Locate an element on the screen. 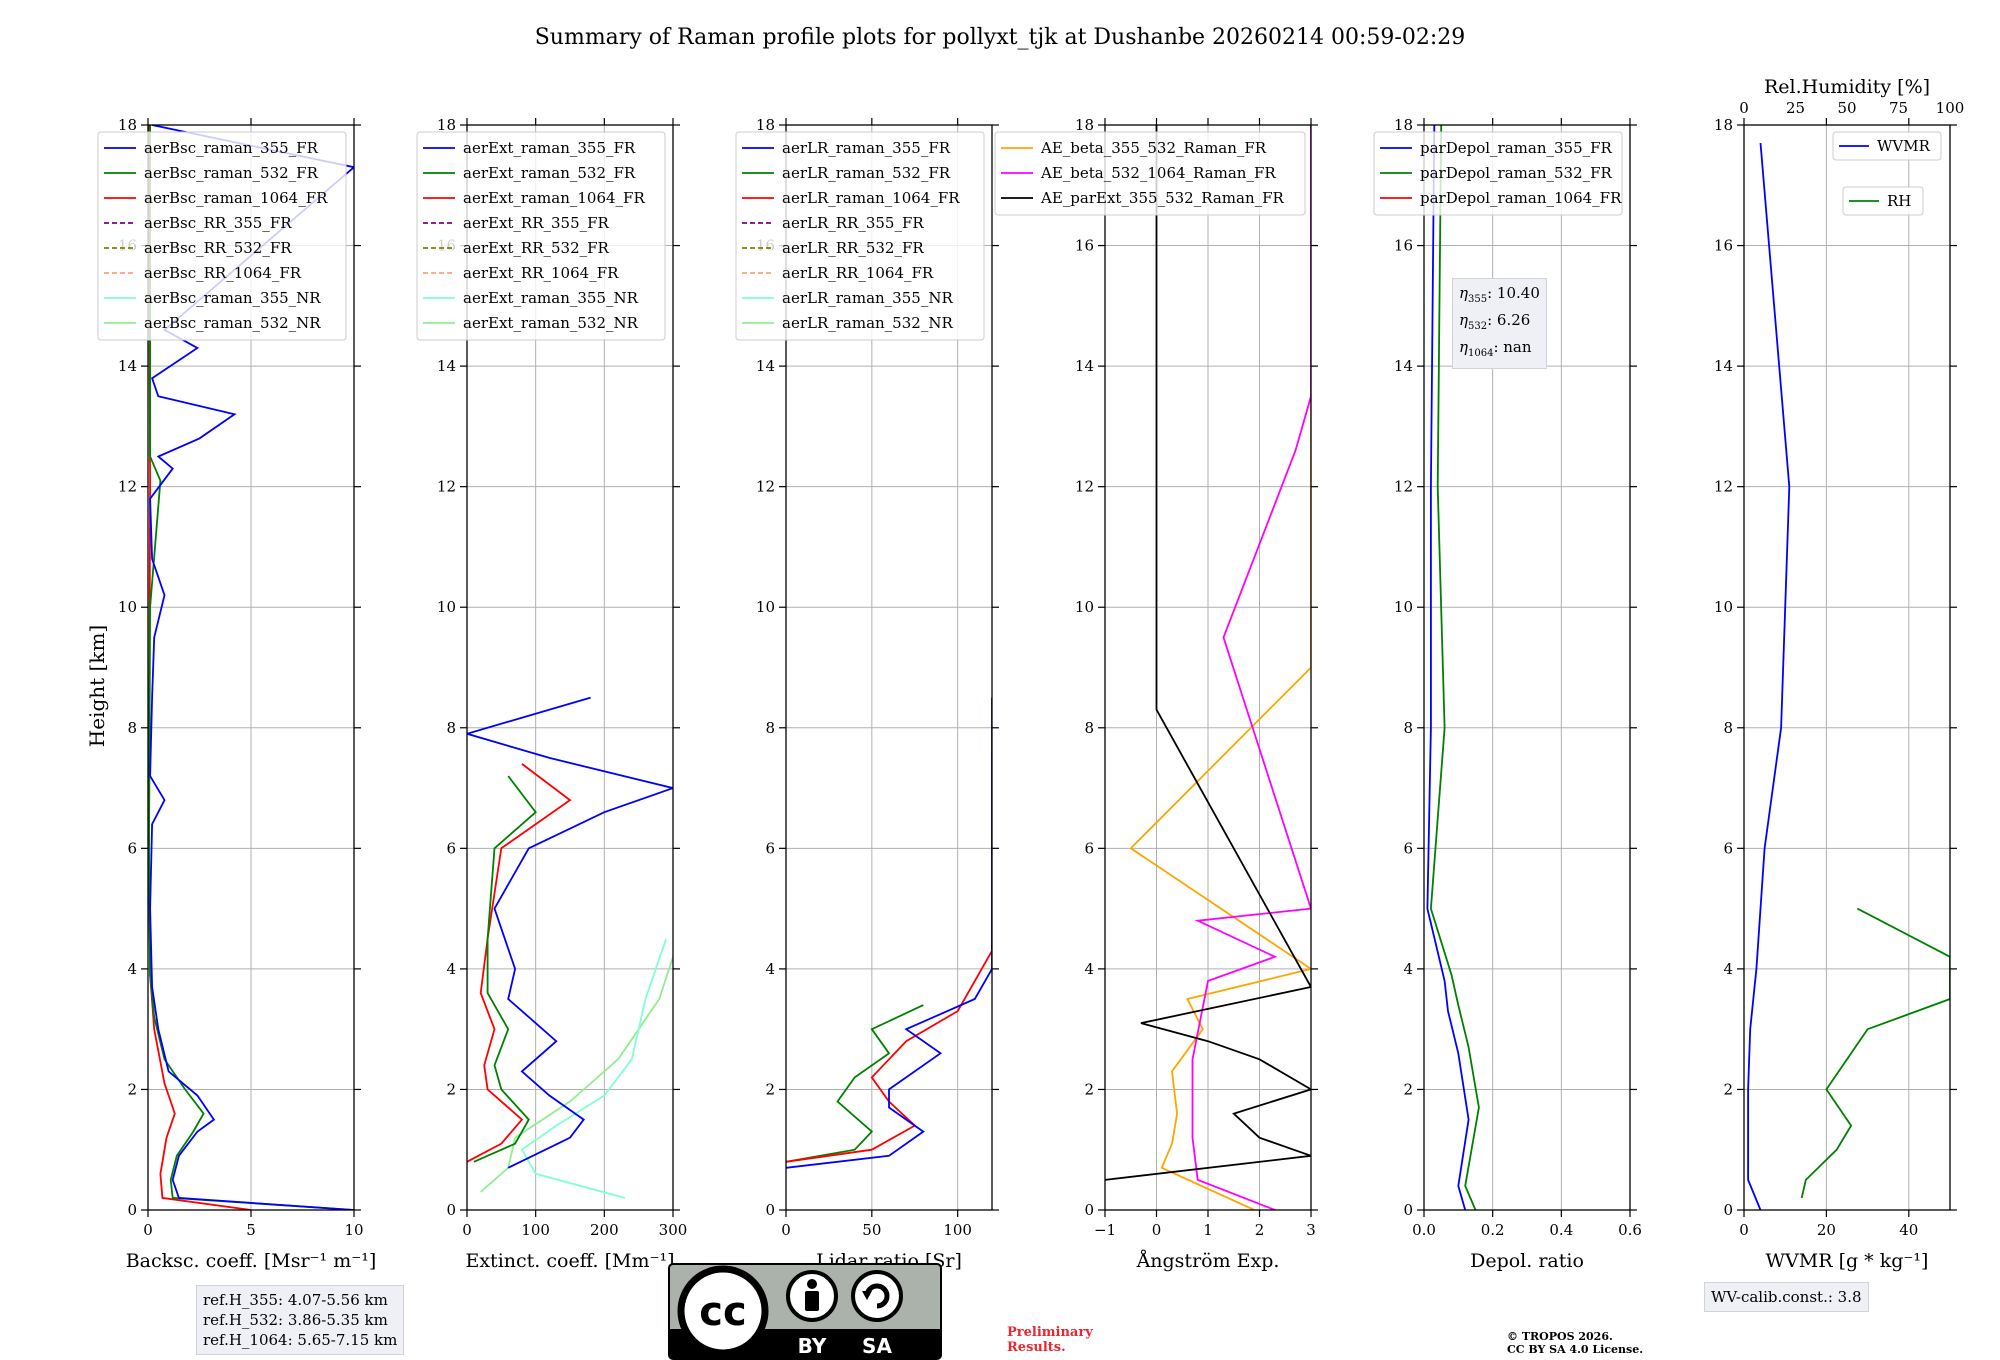 The image size is (2000, 1360). ytick-label-bsc-2: 4 is located at coordinates (132, 969).